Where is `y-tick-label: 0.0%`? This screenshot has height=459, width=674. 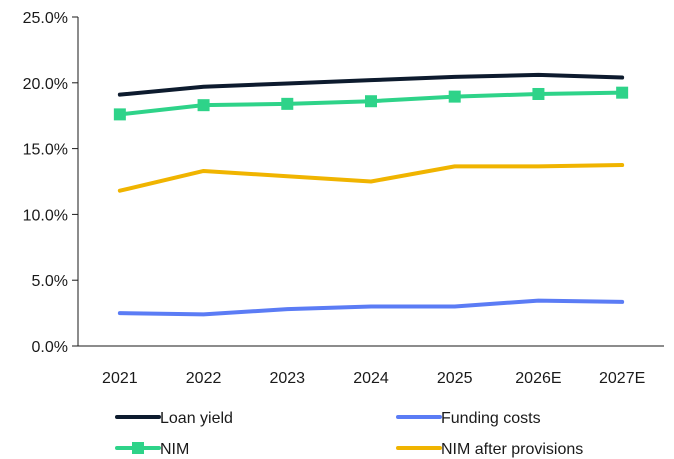 y-tick-label: 0.0% is located at coordinates (50, 347).